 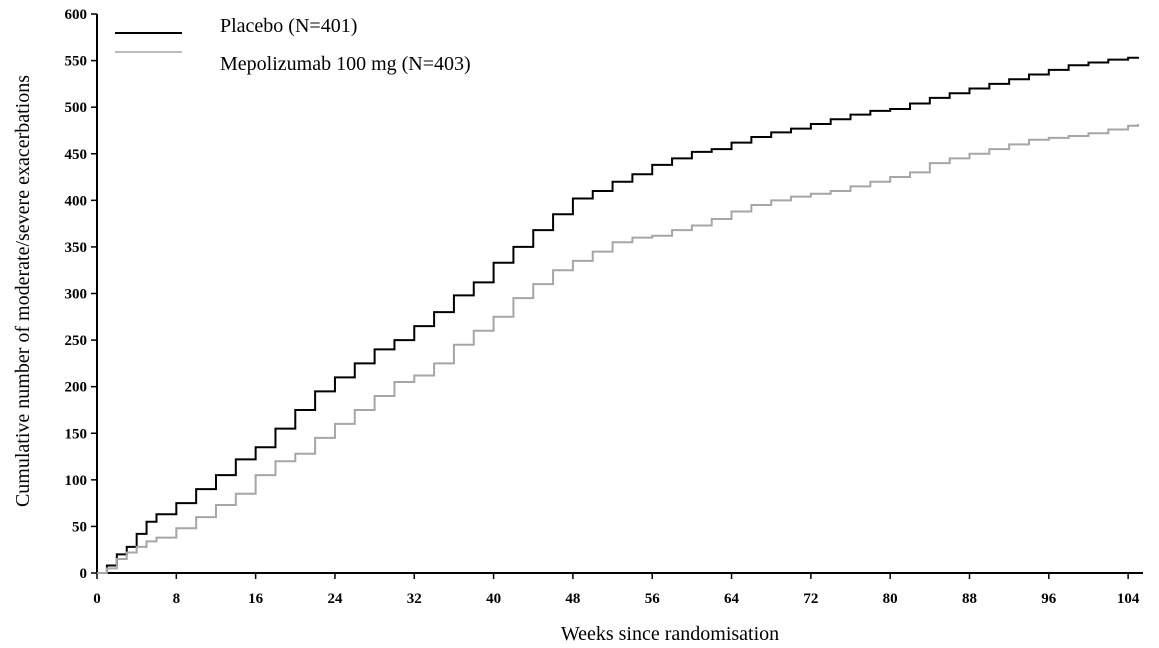 I want to click on y-tick-label: 450, so click(x=76, y=155).